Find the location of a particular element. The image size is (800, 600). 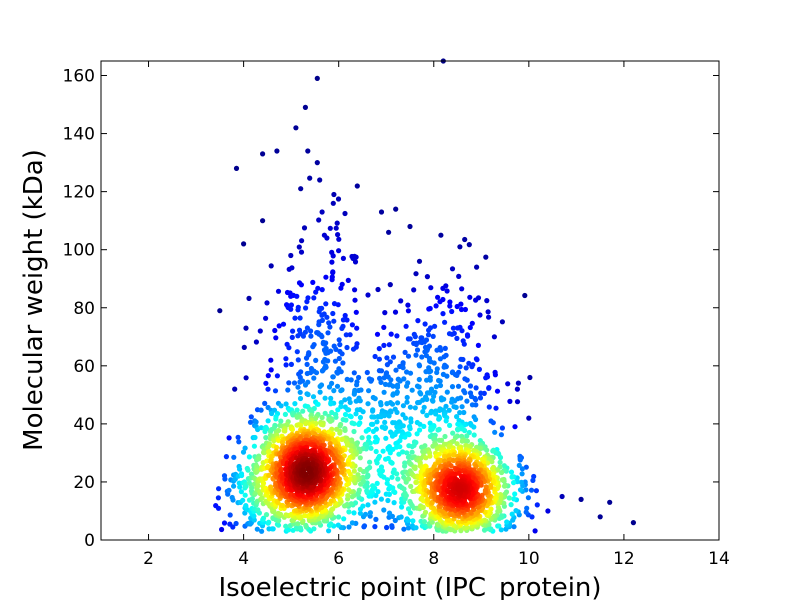

x-tick-label: 12 is located at coordinates (624, 559).